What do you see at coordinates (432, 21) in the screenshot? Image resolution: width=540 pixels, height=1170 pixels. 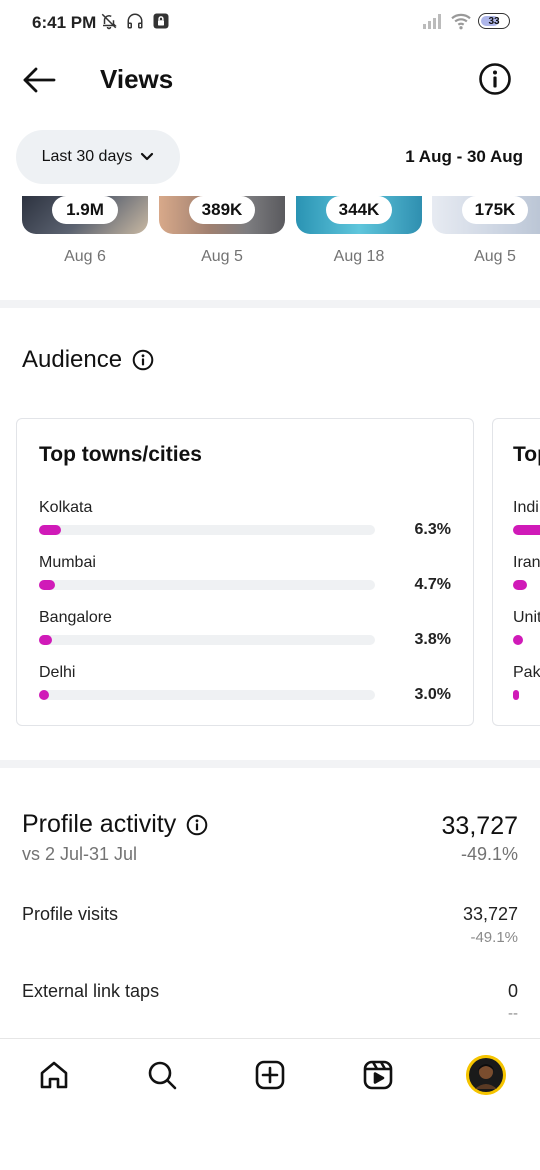 I see `signal-icon` at bounding box center [432, 21].